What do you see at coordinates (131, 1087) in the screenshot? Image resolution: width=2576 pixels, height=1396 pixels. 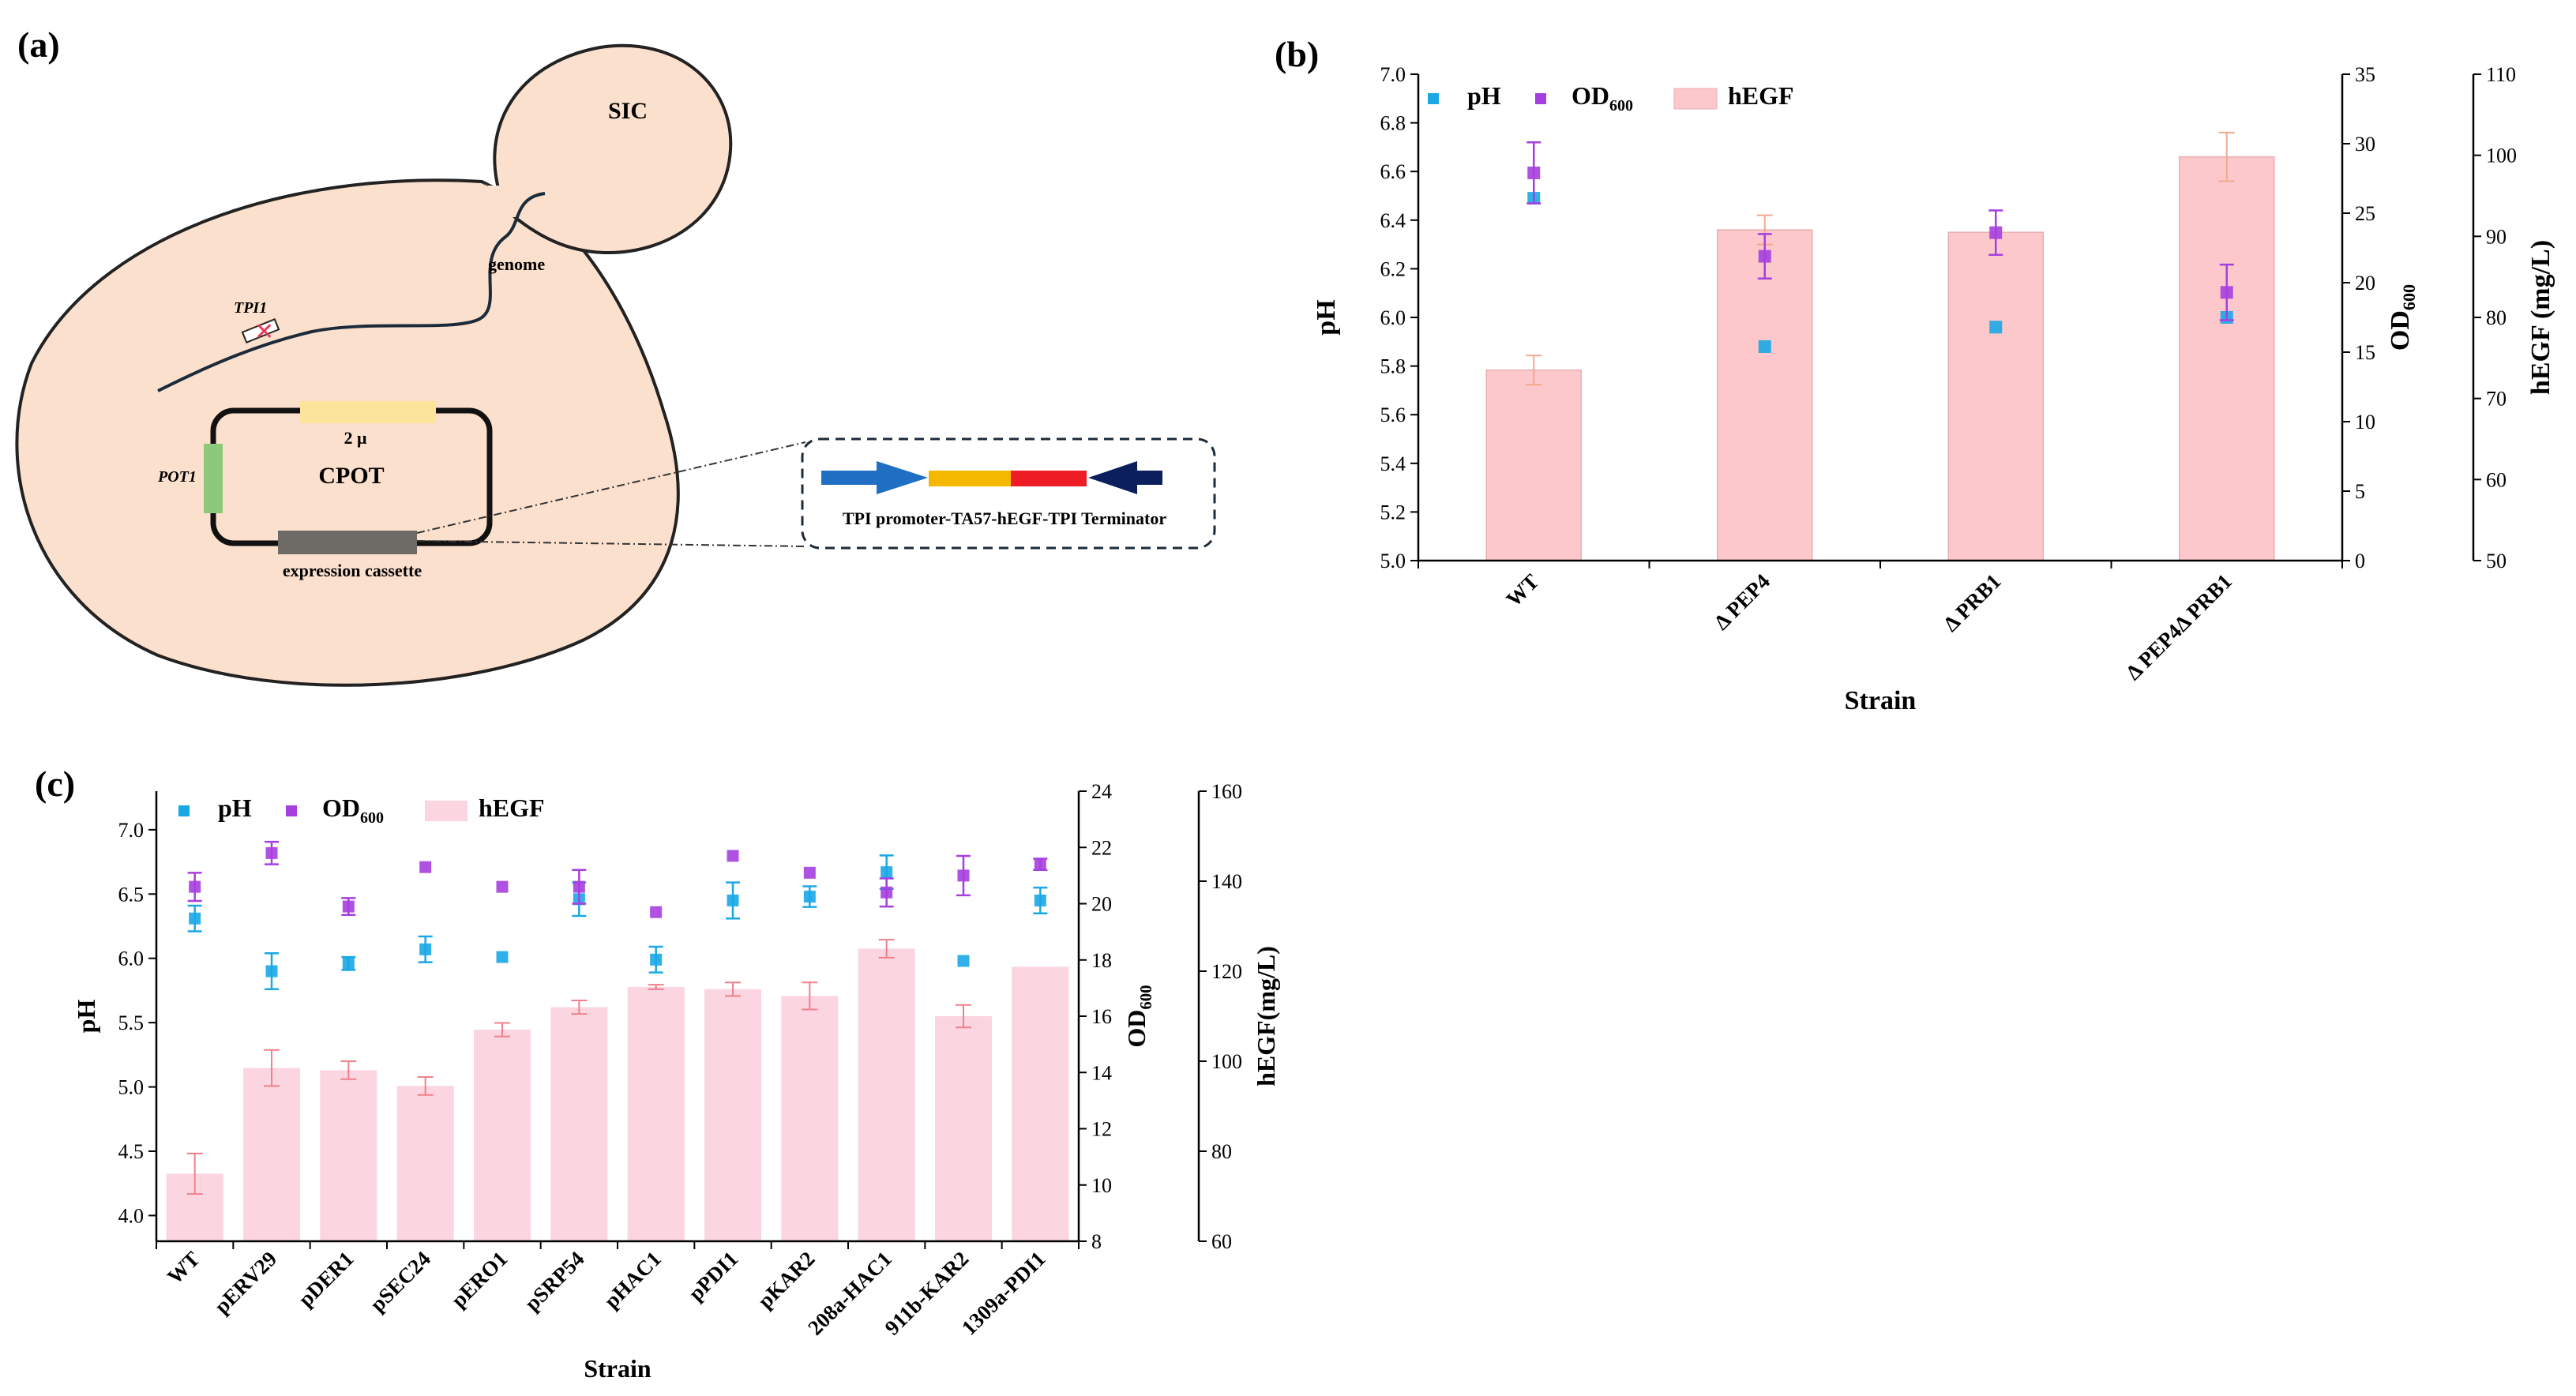 I see `ph-tick-label: 5.0` at bounding box center [131, 1087].